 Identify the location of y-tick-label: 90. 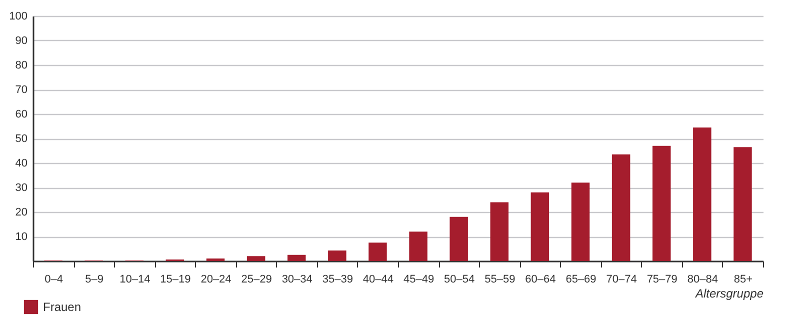
(21, 41).